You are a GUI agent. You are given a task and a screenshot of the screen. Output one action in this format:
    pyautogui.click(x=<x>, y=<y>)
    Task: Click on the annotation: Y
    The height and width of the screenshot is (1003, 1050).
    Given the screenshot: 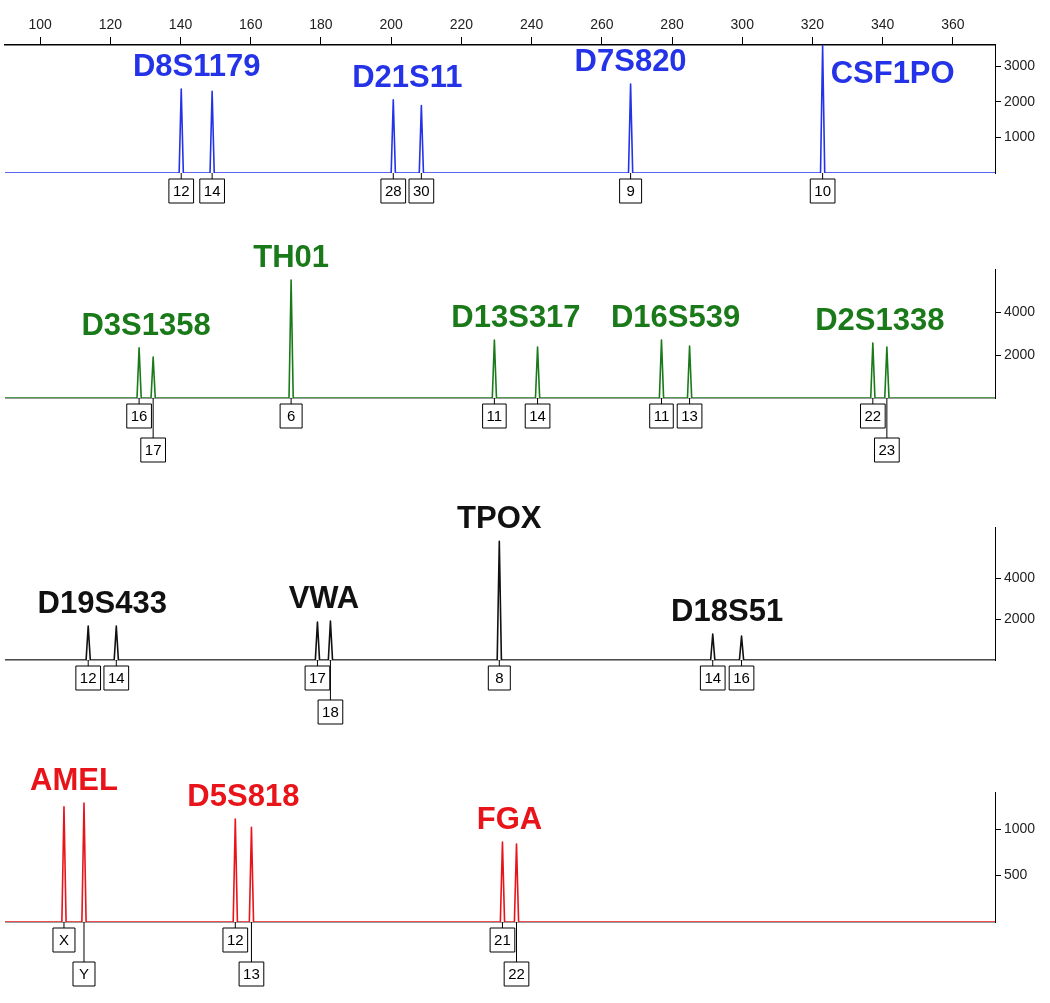 What is the action you would take?
    pyautogui.click(x=83, y=974)
    